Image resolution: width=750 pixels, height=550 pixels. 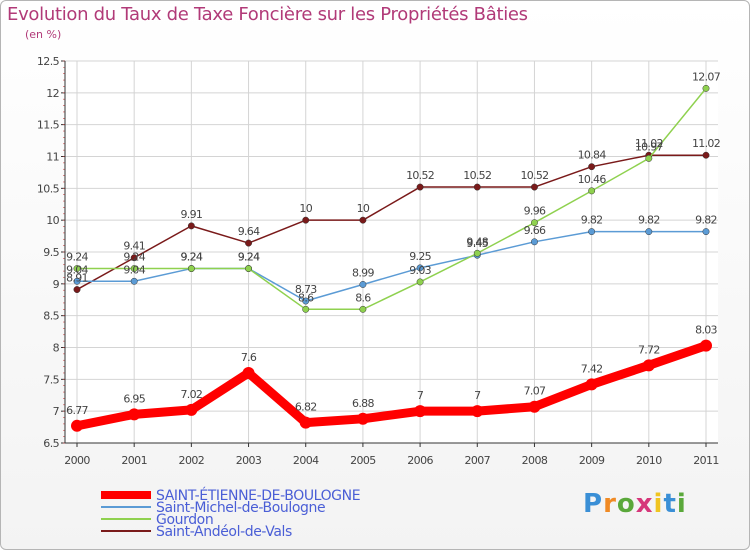 What do you see at coordinates (593, 504) in the screenshot?
I see `logo-letter: P` at bounding box center [593, 504].